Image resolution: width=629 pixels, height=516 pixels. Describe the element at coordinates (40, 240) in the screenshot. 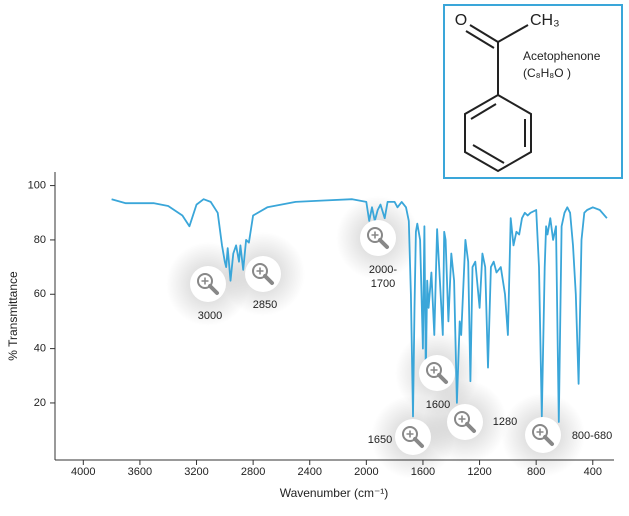

I see `y-tick-label: 80` at that location.